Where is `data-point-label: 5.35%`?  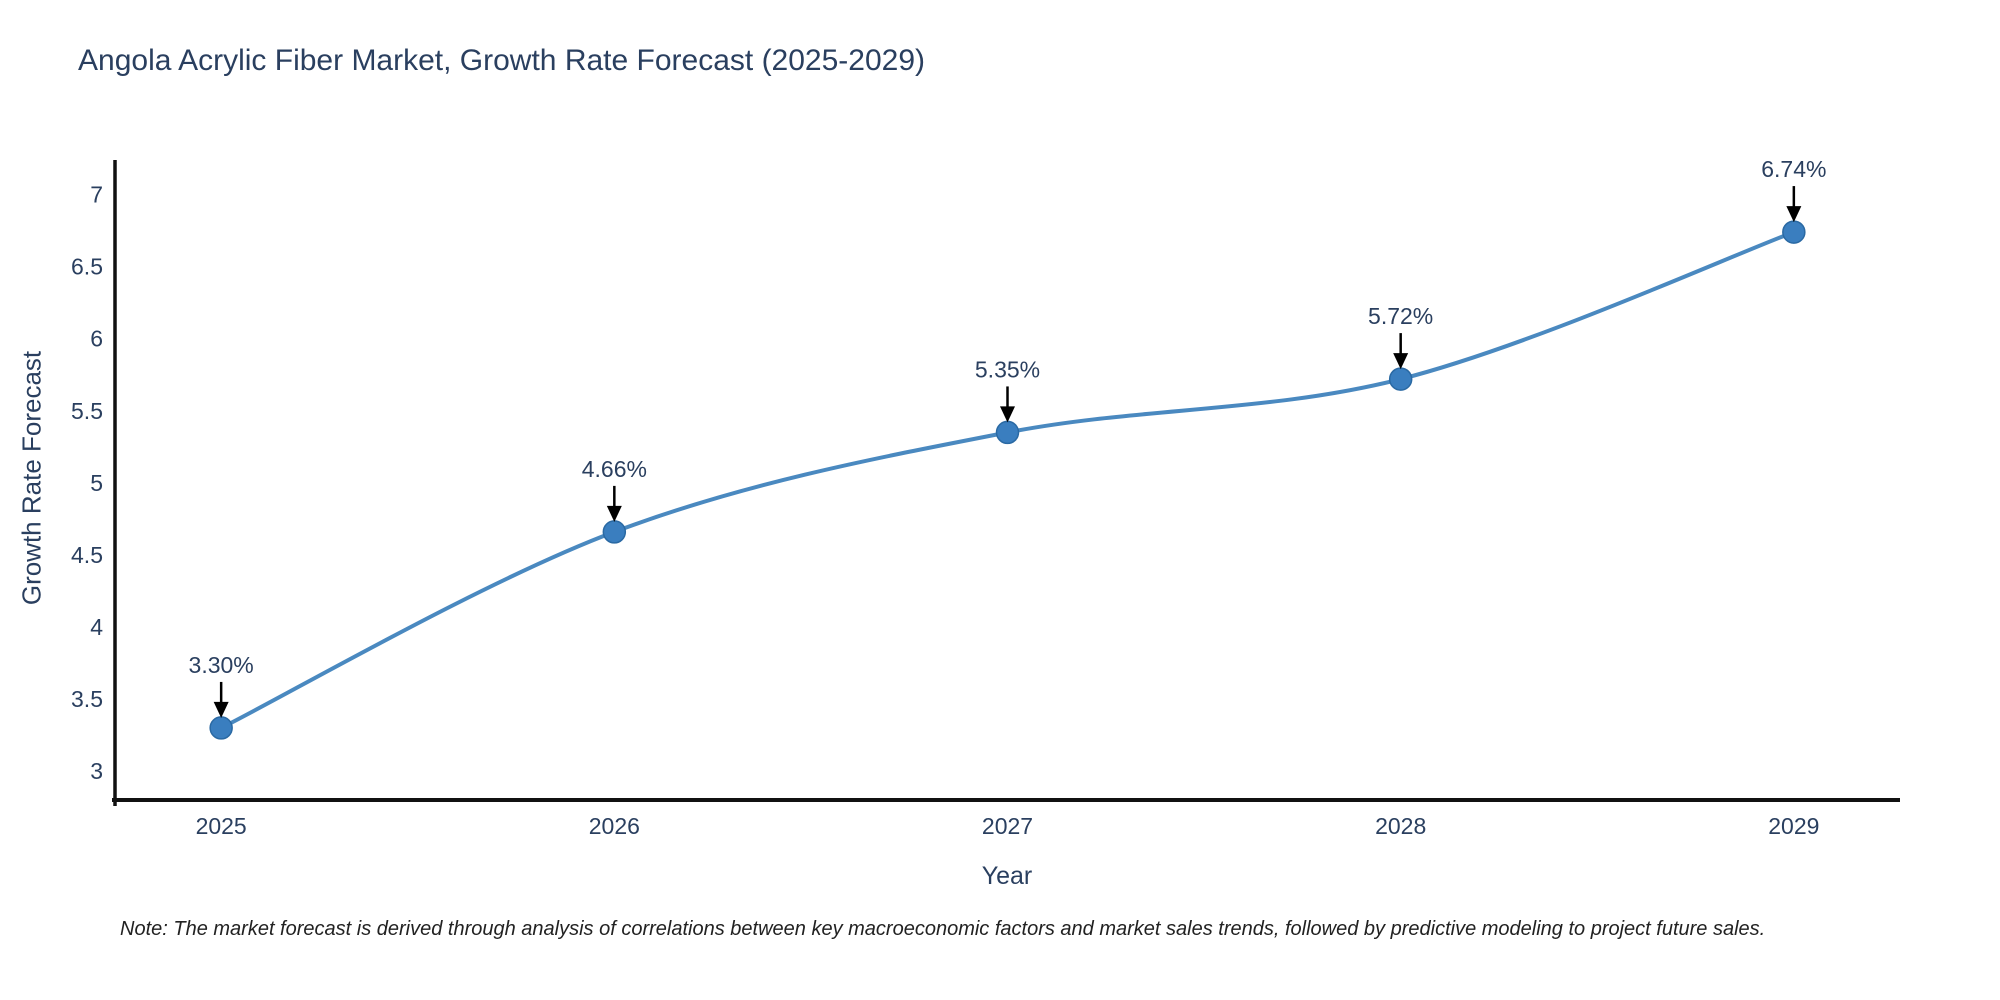
data-point-label: 5.35% is located at coordinates (1007, 369).